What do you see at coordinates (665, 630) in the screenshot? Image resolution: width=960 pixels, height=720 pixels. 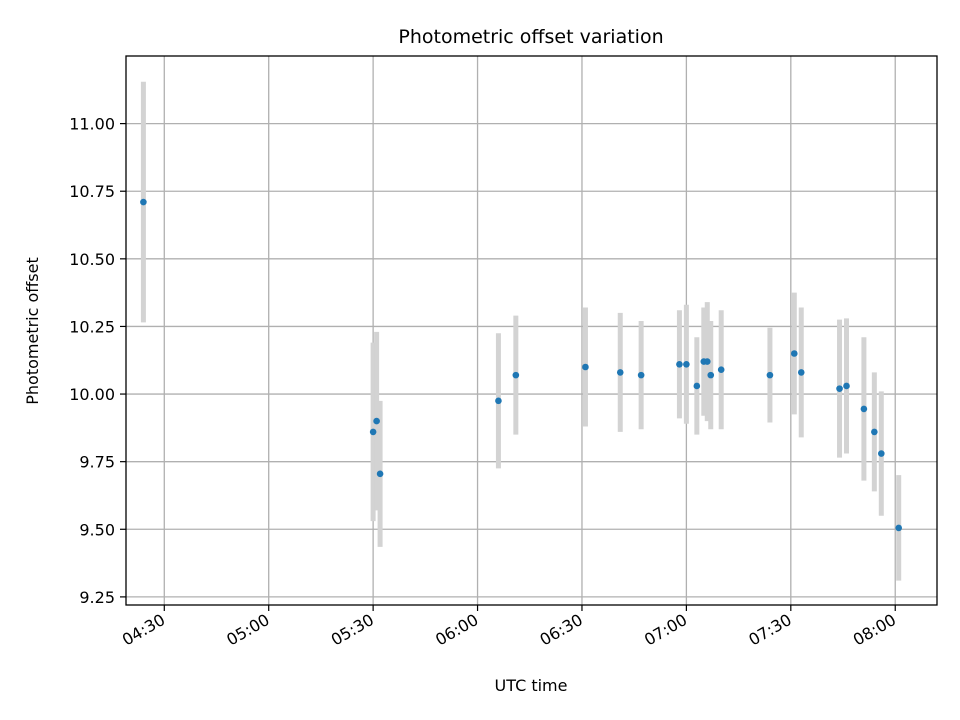 I see `x-tick-label: 07:00` at bounding box center [665, 630].